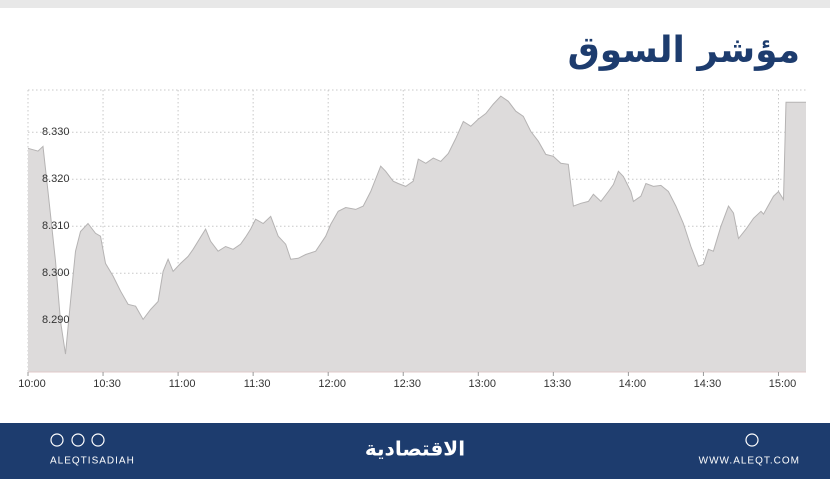  Describe the element at coordinates (633, 384) in the screenshot. I see `x-tick-label: 14:00` at that location.